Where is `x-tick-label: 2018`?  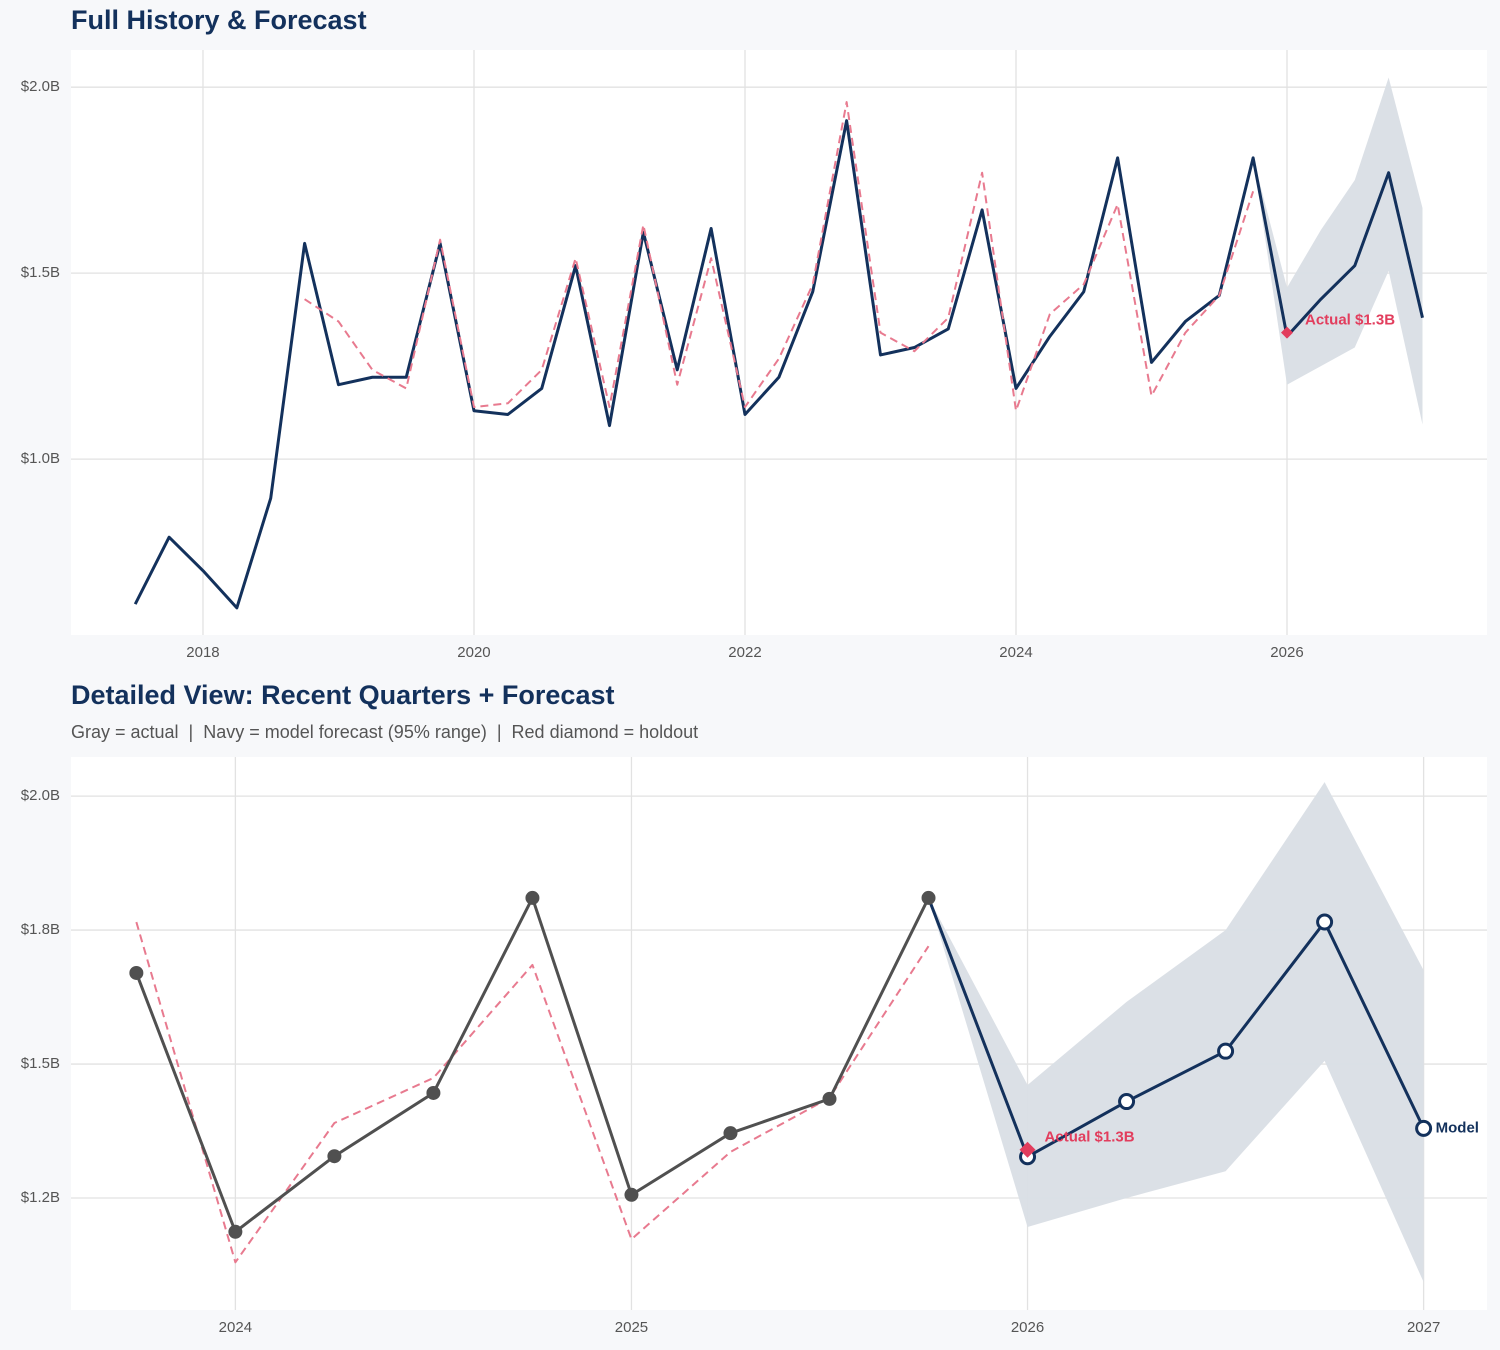 x-tick-label: 2018 is located at coordinates (202, 652).